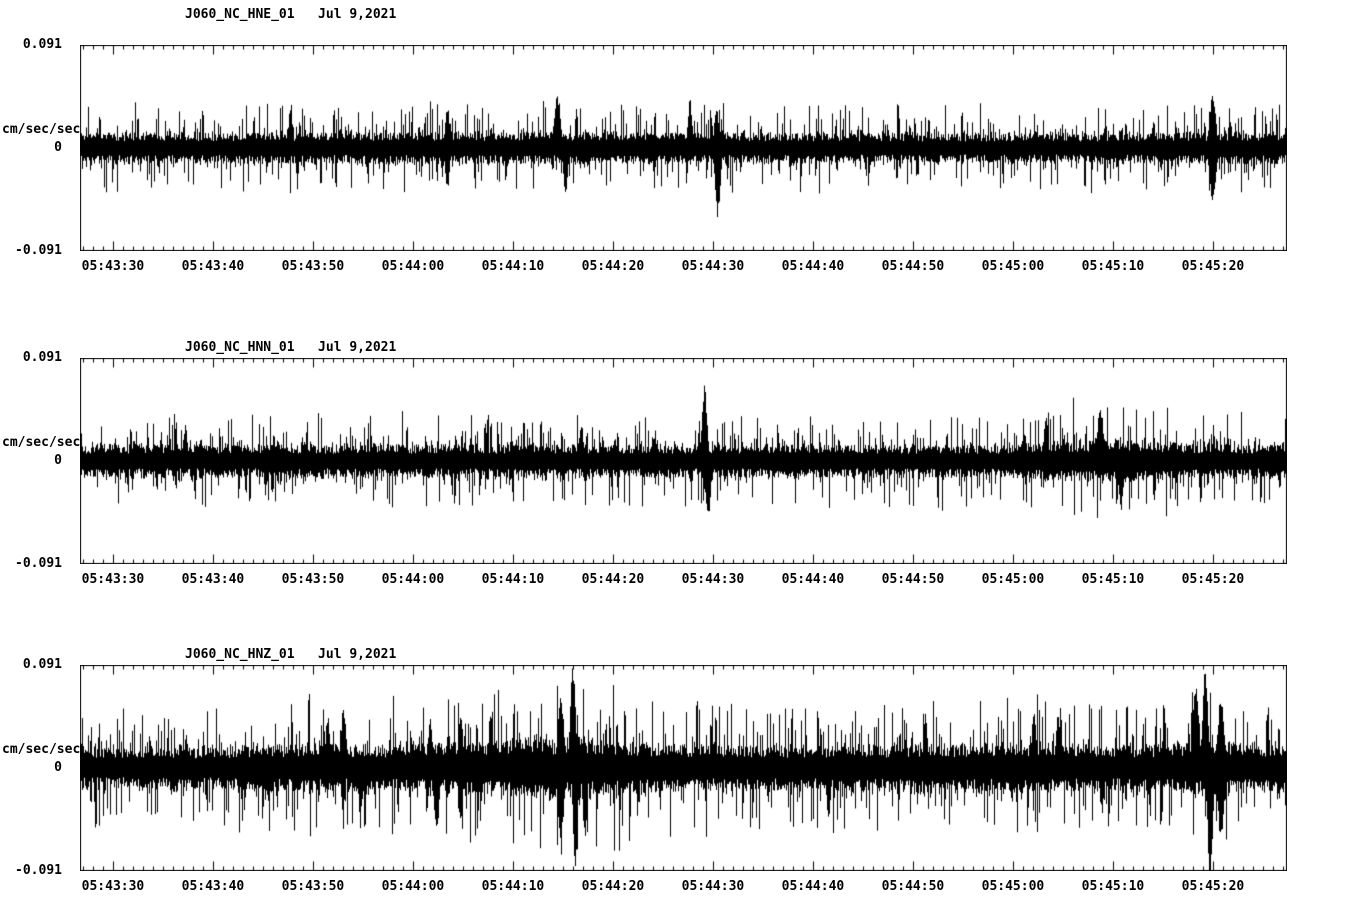 The image size is (1358, 924). What do you see at coordinates (58, 147) in the screenshot?
I see `y-zero-label-hne: 0` at bounding box center [58, 147].